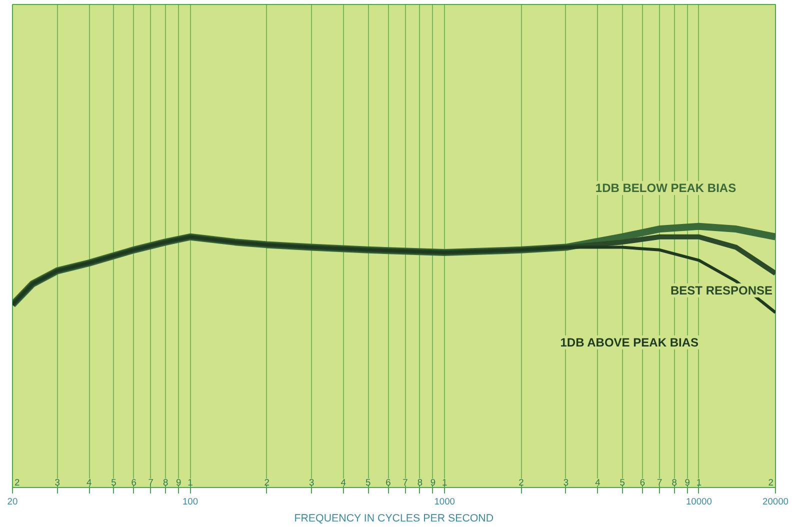 The image size is (805, 527). Describe the element at coordinates (699, 501) in the screenshot. I see `x-tick-label: 10000` at that location.